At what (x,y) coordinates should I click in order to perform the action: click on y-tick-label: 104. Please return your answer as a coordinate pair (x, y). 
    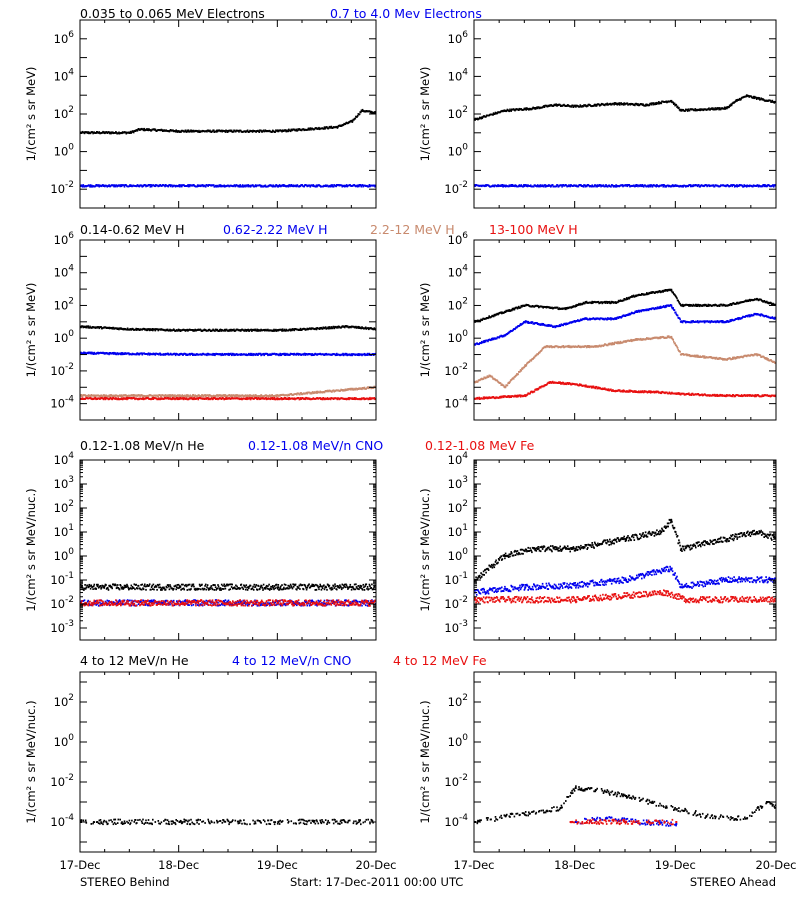
    Looking at the image, I should click on (458, 75).